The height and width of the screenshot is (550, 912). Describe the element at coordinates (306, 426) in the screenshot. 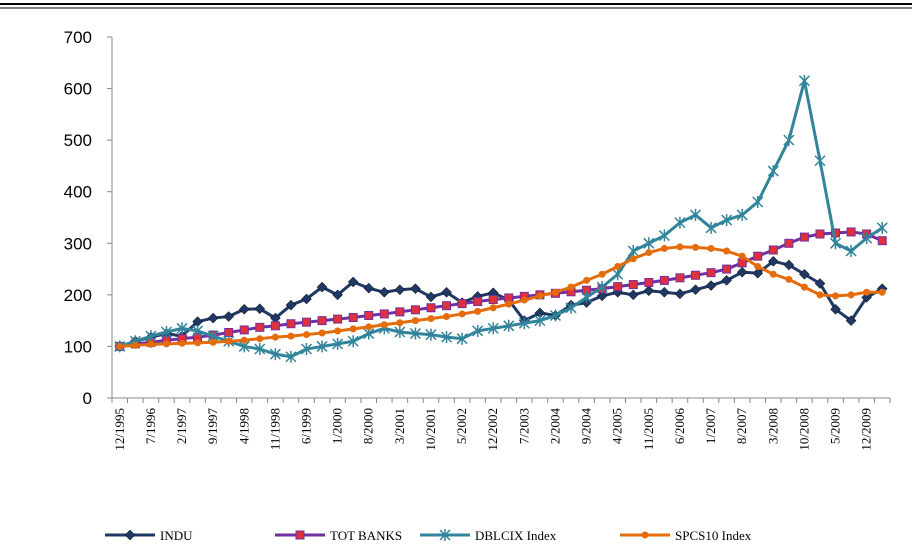

I see `x-tick-label: 6/1999` at that location.